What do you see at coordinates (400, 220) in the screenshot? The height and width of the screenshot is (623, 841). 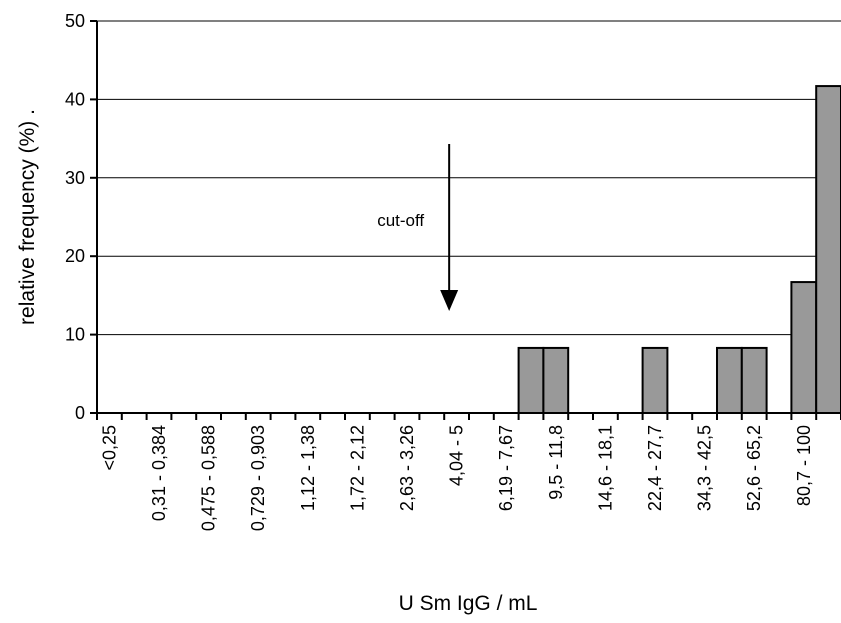 I see `cut-off-label: cut-off` at bounding box center [400, 220].